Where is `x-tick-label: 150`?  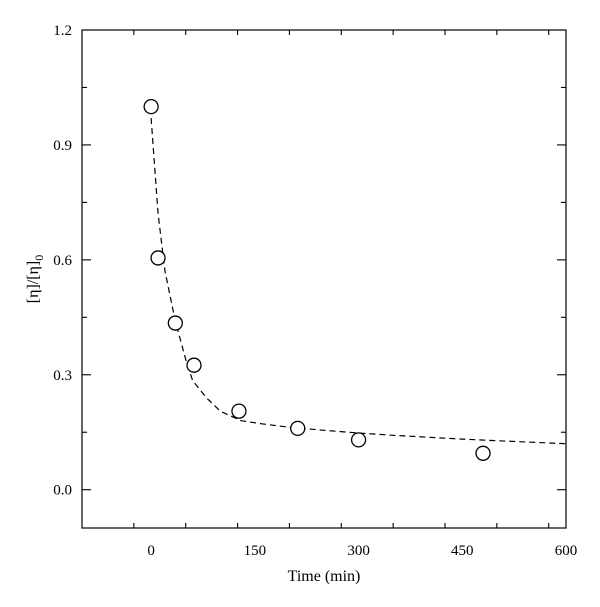
x-tick-label: 150 is located at coordinates (255, 551).